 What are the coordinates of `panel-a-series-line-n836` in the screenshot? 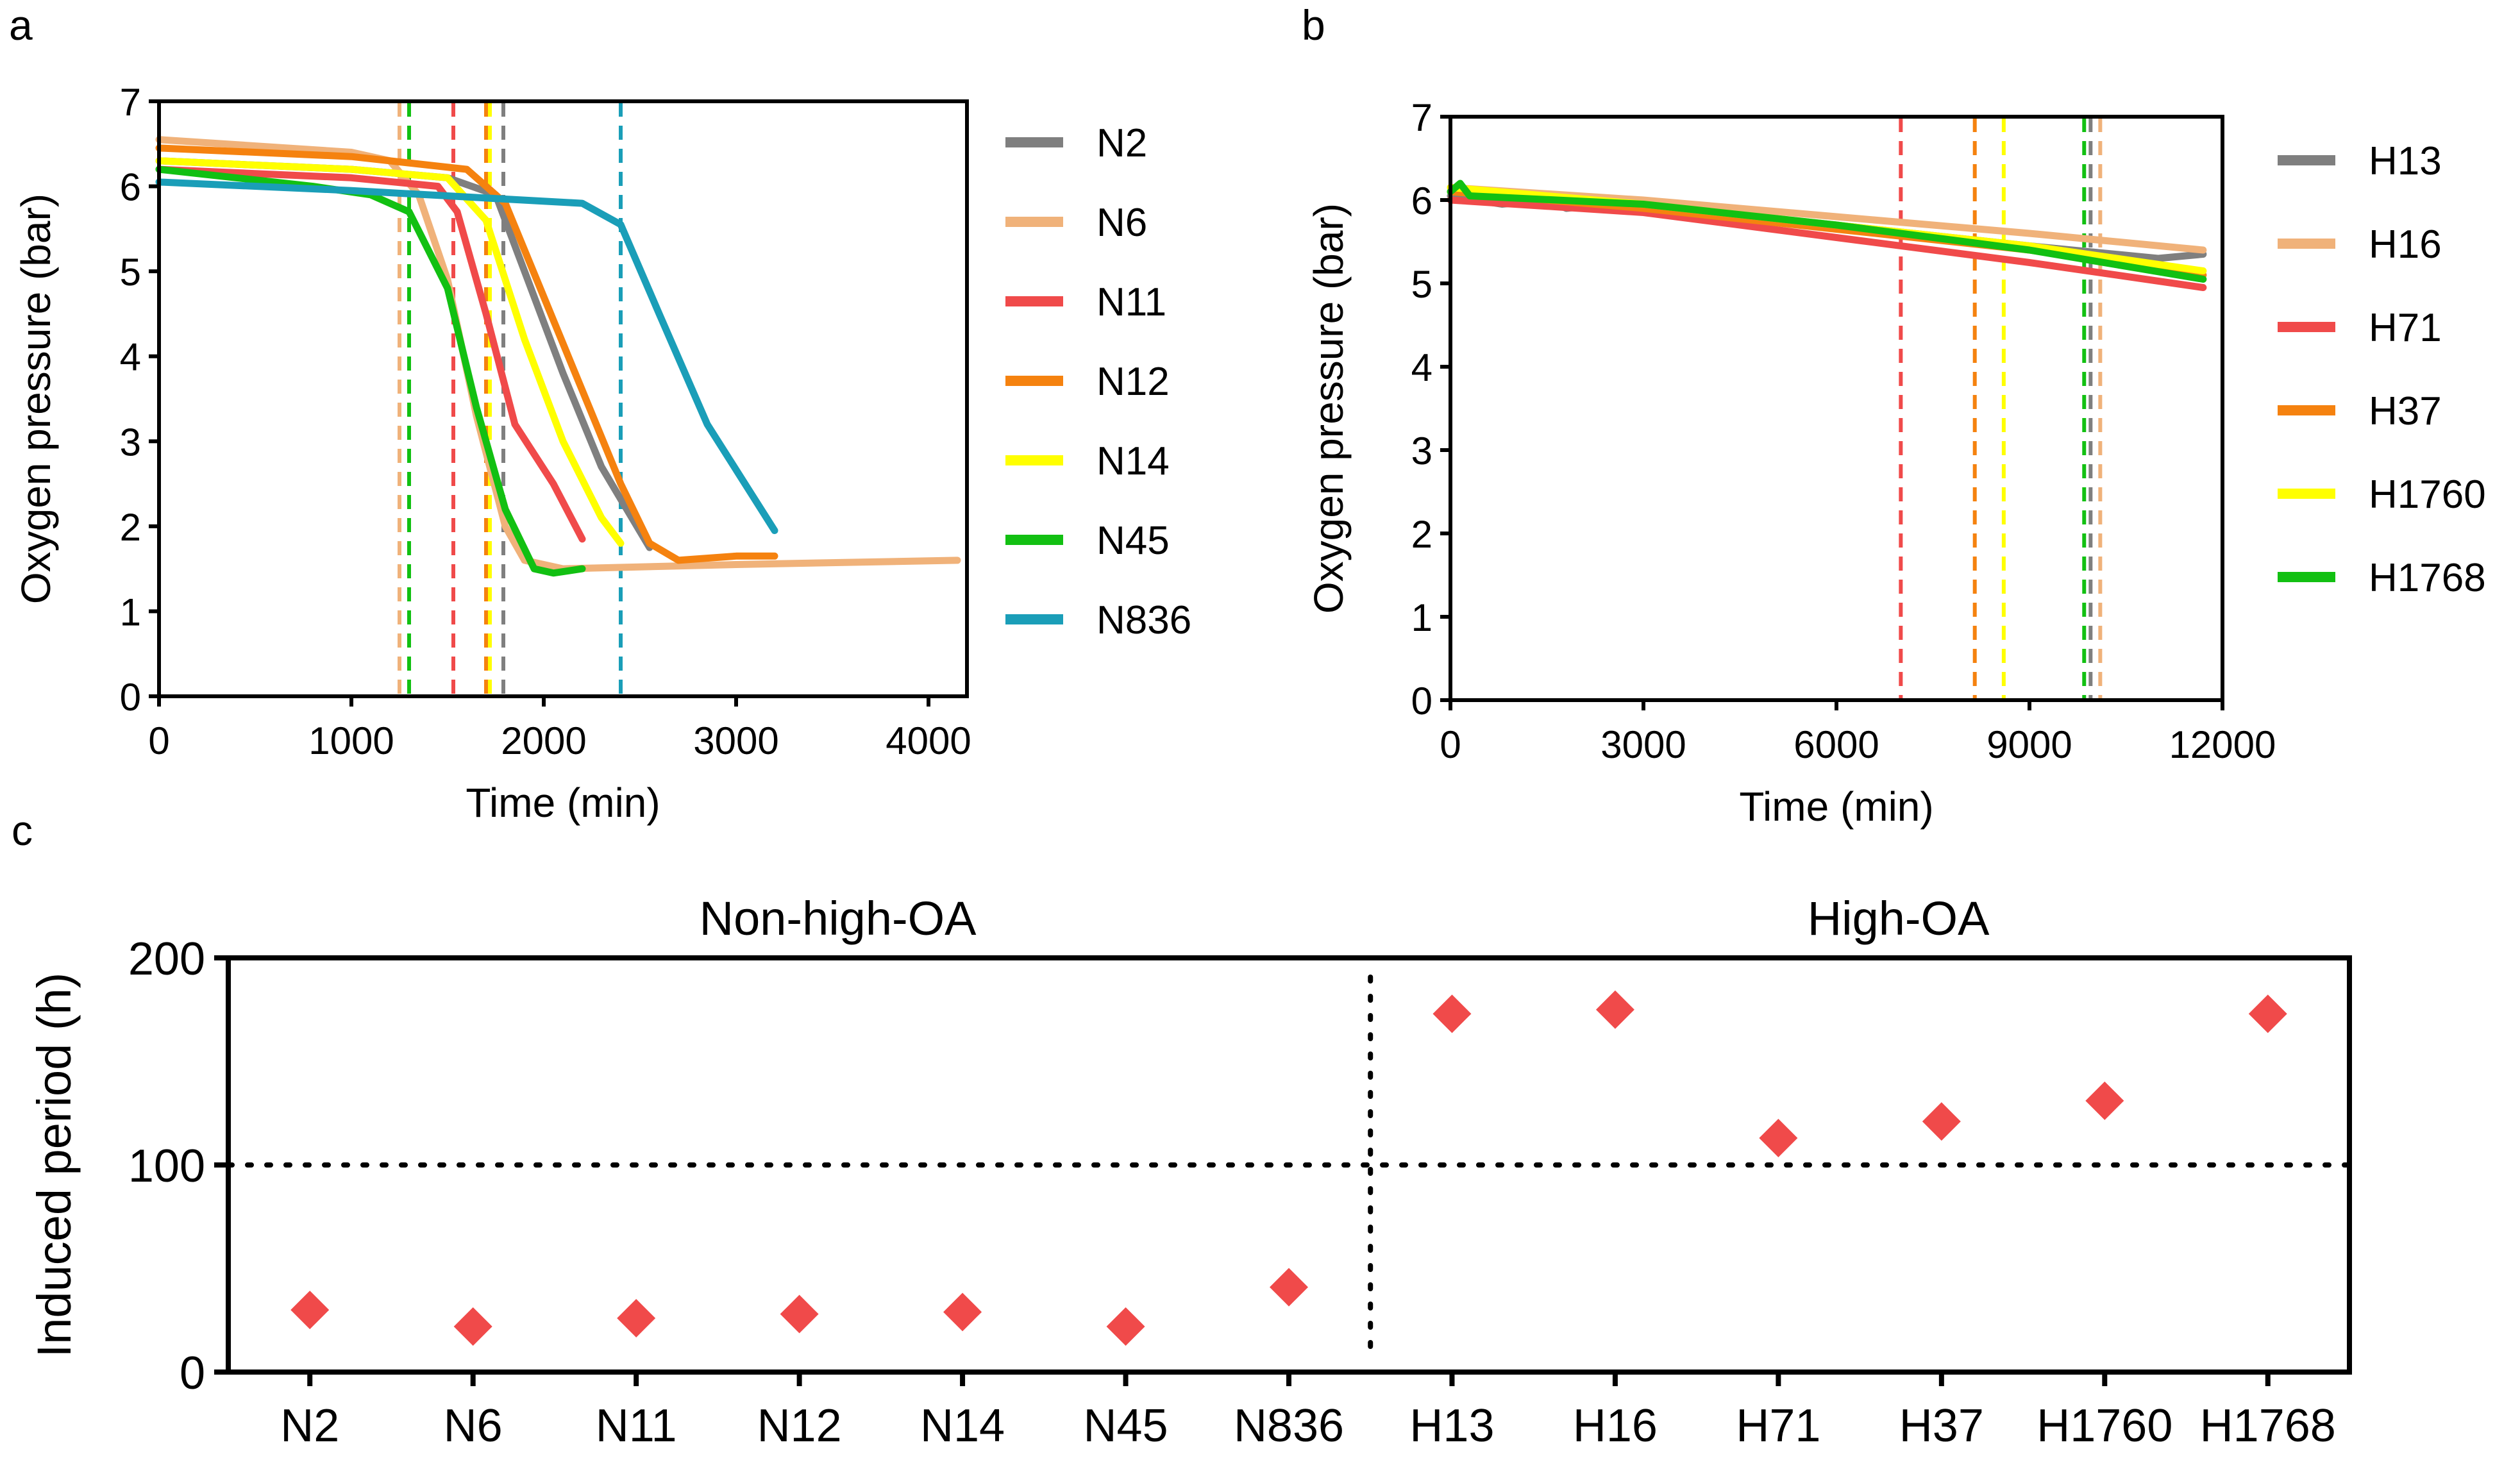 It's located at (466, 356).